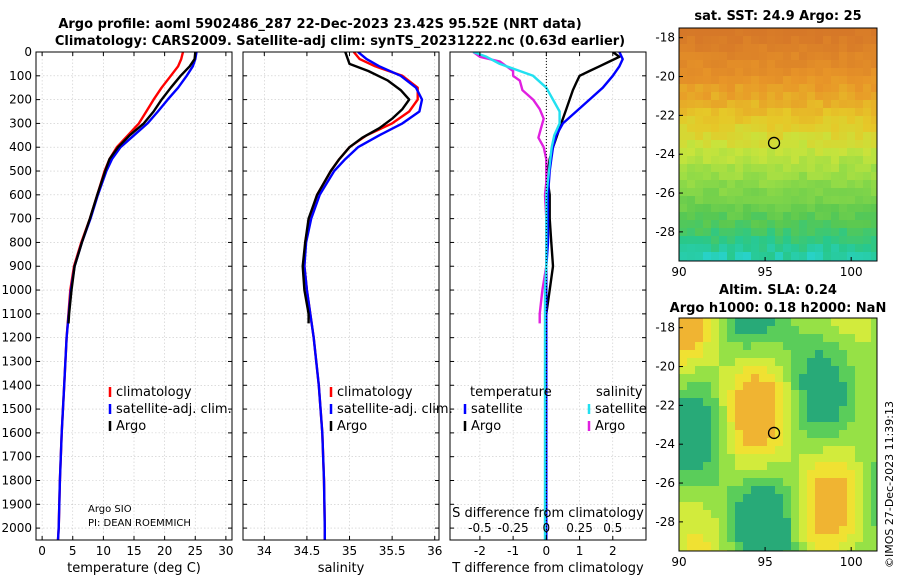 The image size is (900, 580). I want to click on series-line-argo, so click(132, 188).